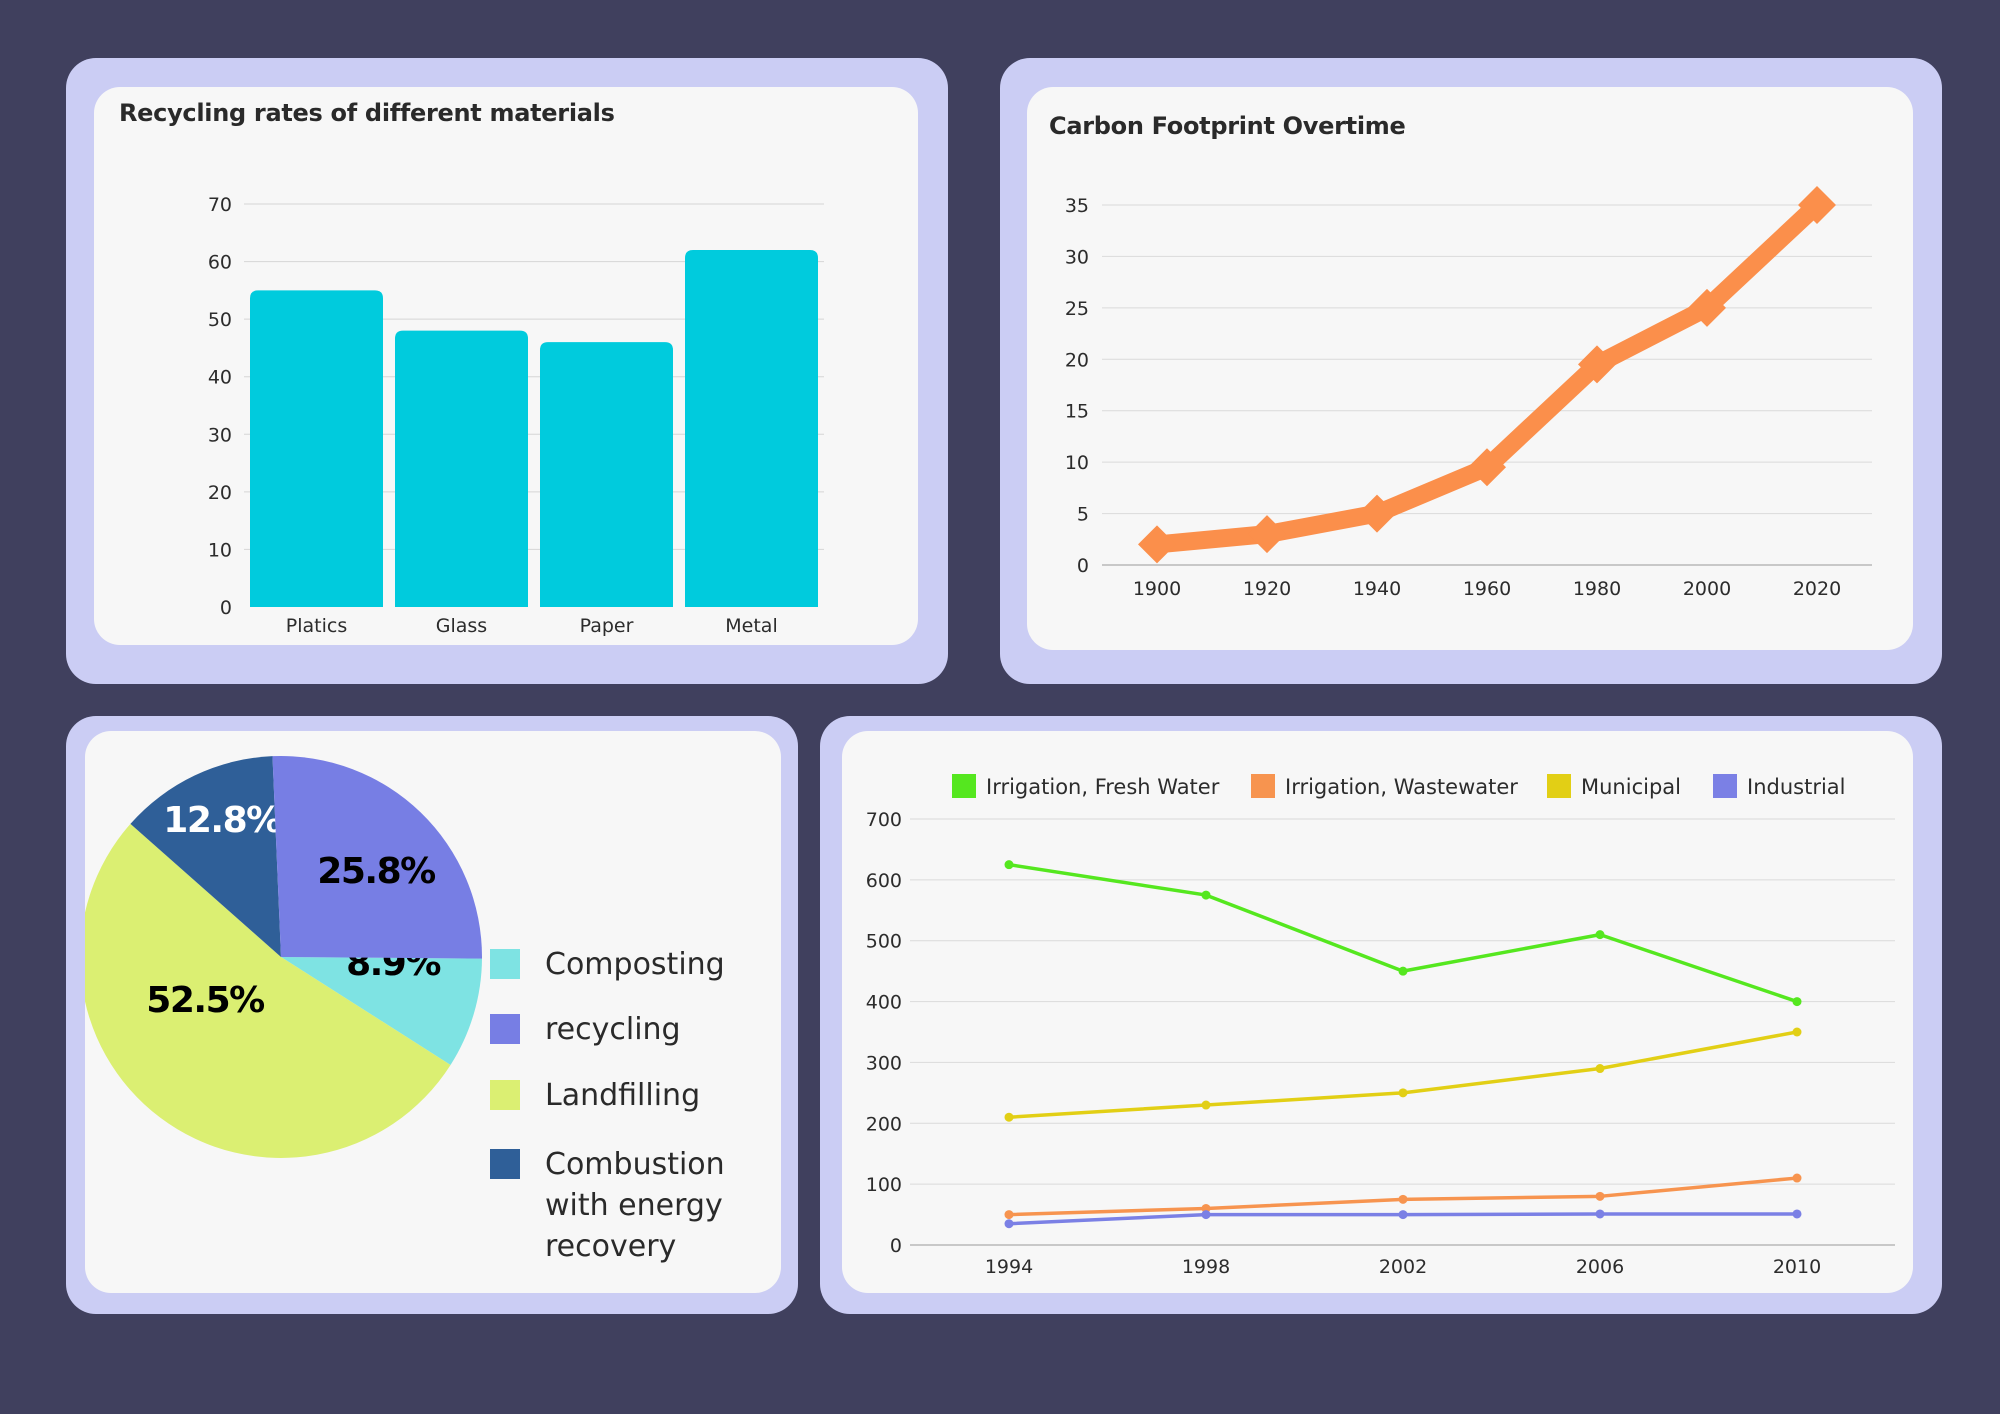 The image size is (2000, 1414). What do you see at coordinates (1487, 589) in the screenshot?
I see `x-tick-label: 1960` at bounding box center [1487, 589].